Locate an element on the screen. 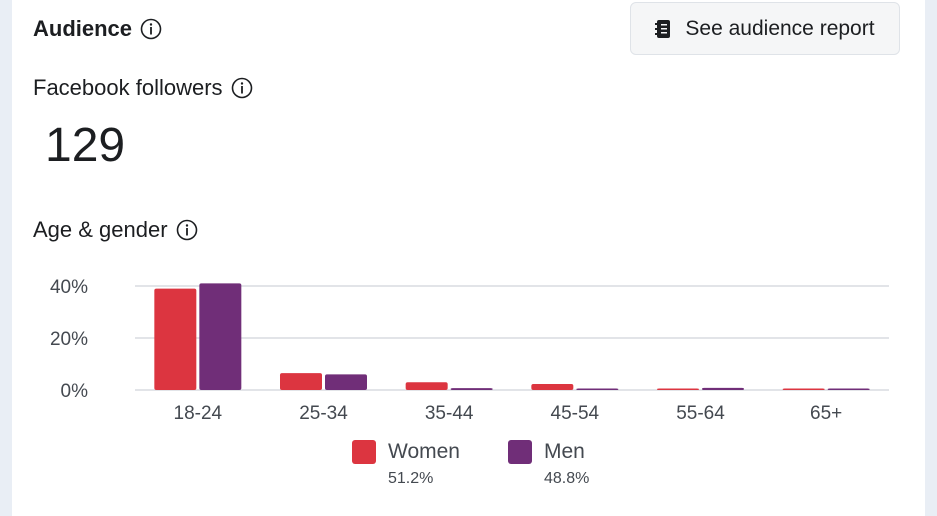 The width and height of the screenshot is (937, 516). audience-title: Audience is located at coordinates (83, 28).